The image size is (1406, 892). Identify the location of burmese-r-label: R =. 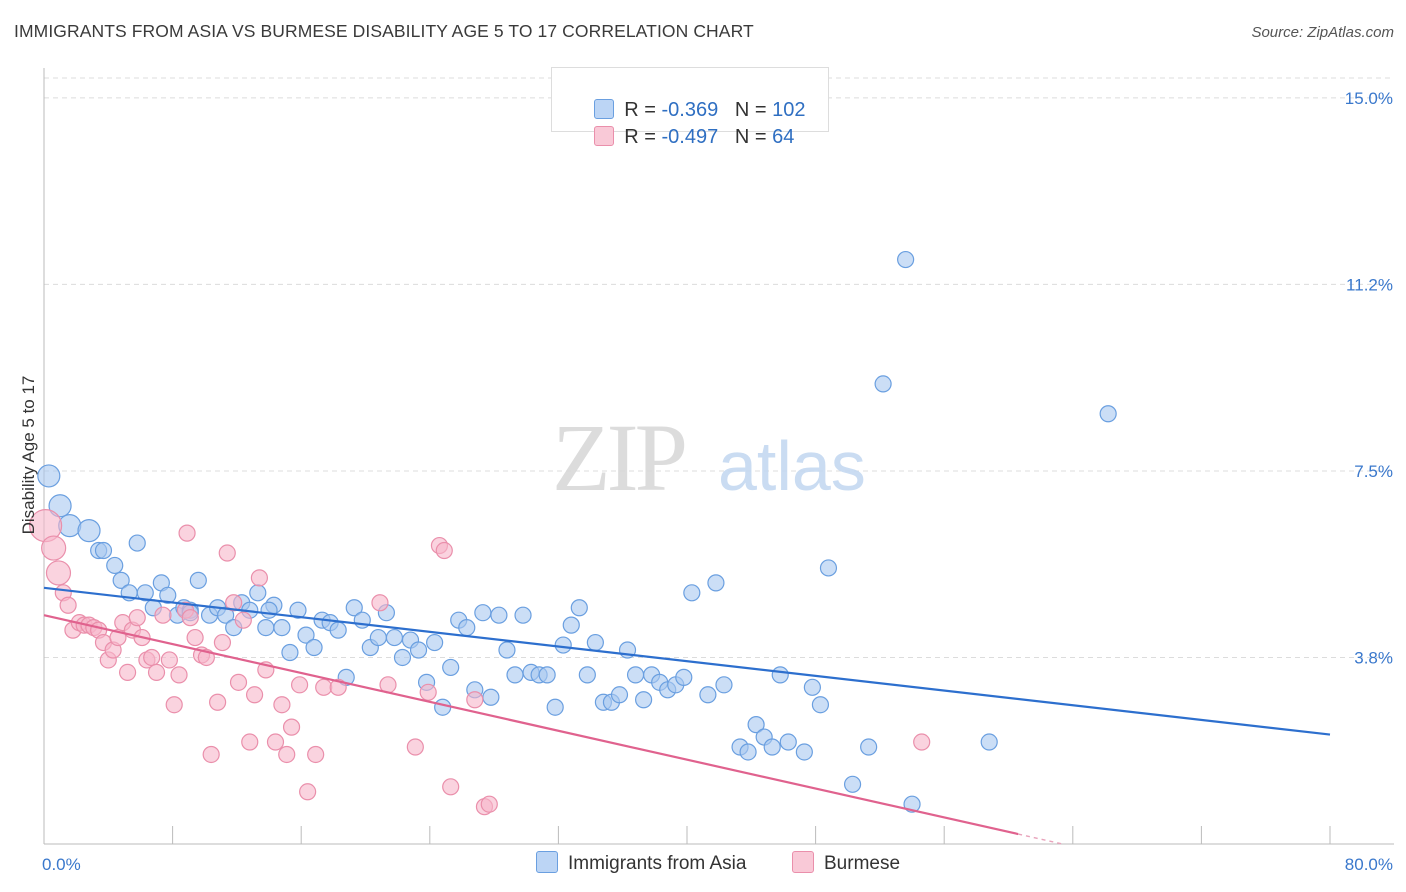
(643, 137).